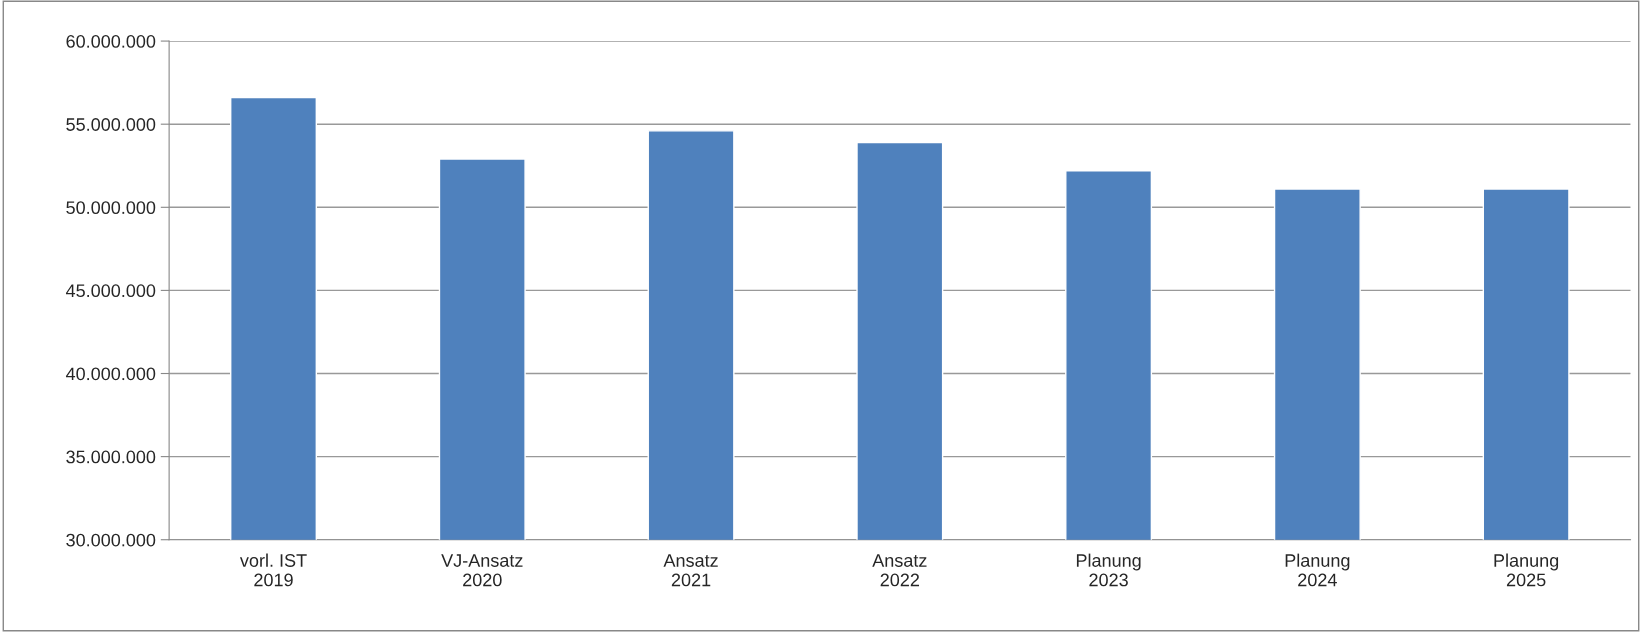  I want to click on x-tick-label: Planung 2023, so click(1108, 570).